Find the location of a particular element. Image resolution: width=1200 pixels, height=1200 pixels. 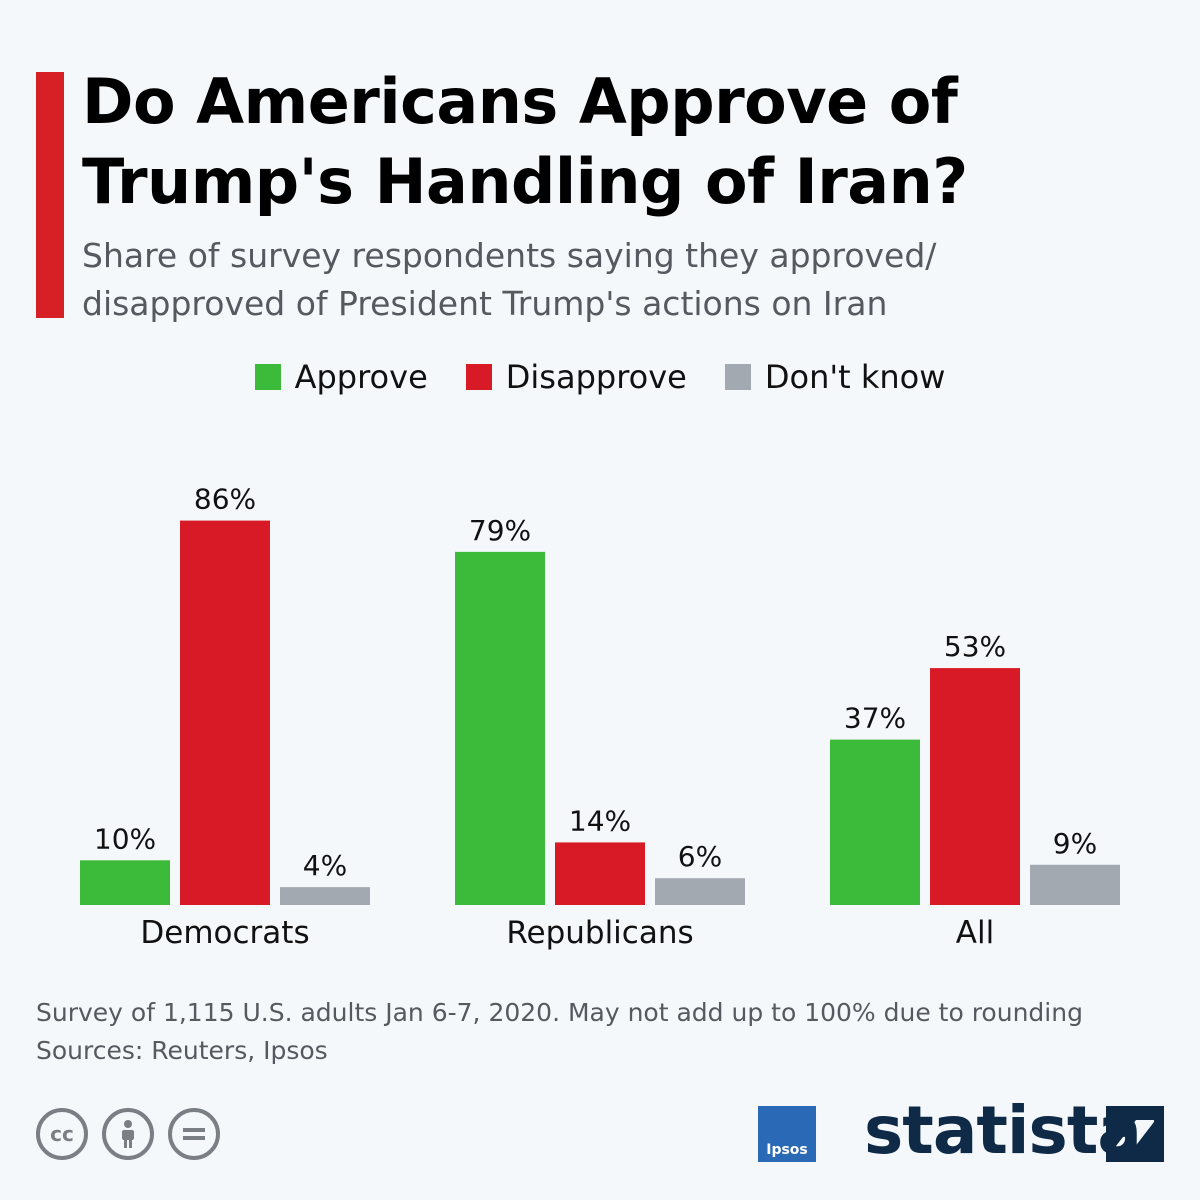

title-line-1: Do Americans Approve of is located at coordinates (520, 101).